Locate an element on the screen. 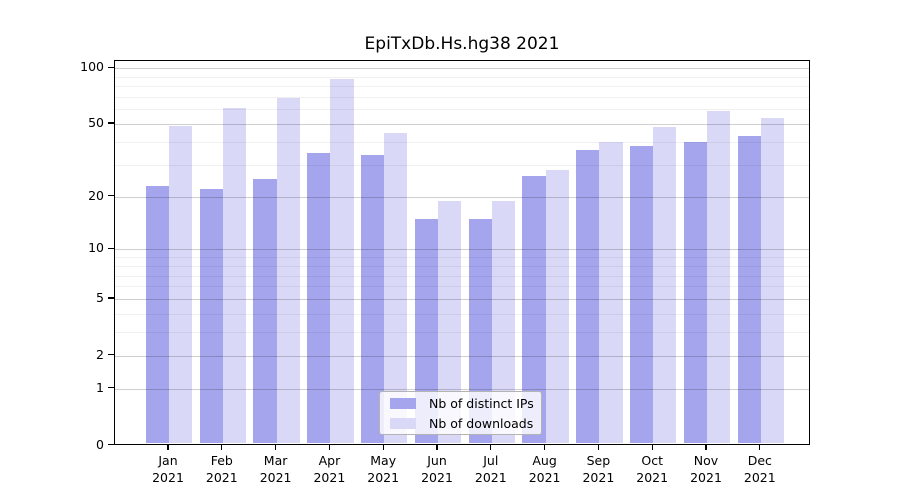 This screenshot has width=900, height=500. x-axis-label-feb-2021: Feb 2021 is located at coordinates (221, 469).